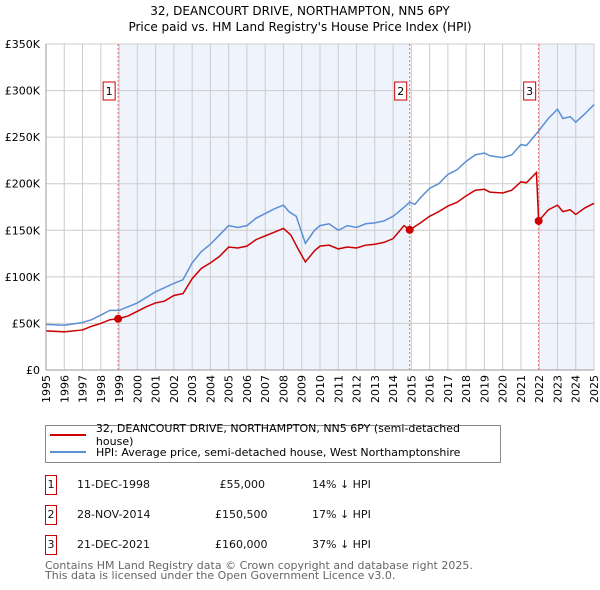 The height and width of the screenshot is (590, 600). Describe the element at coordinates (375, 389) in the screenshot. I see `x-tick-label: 2013` at that location.